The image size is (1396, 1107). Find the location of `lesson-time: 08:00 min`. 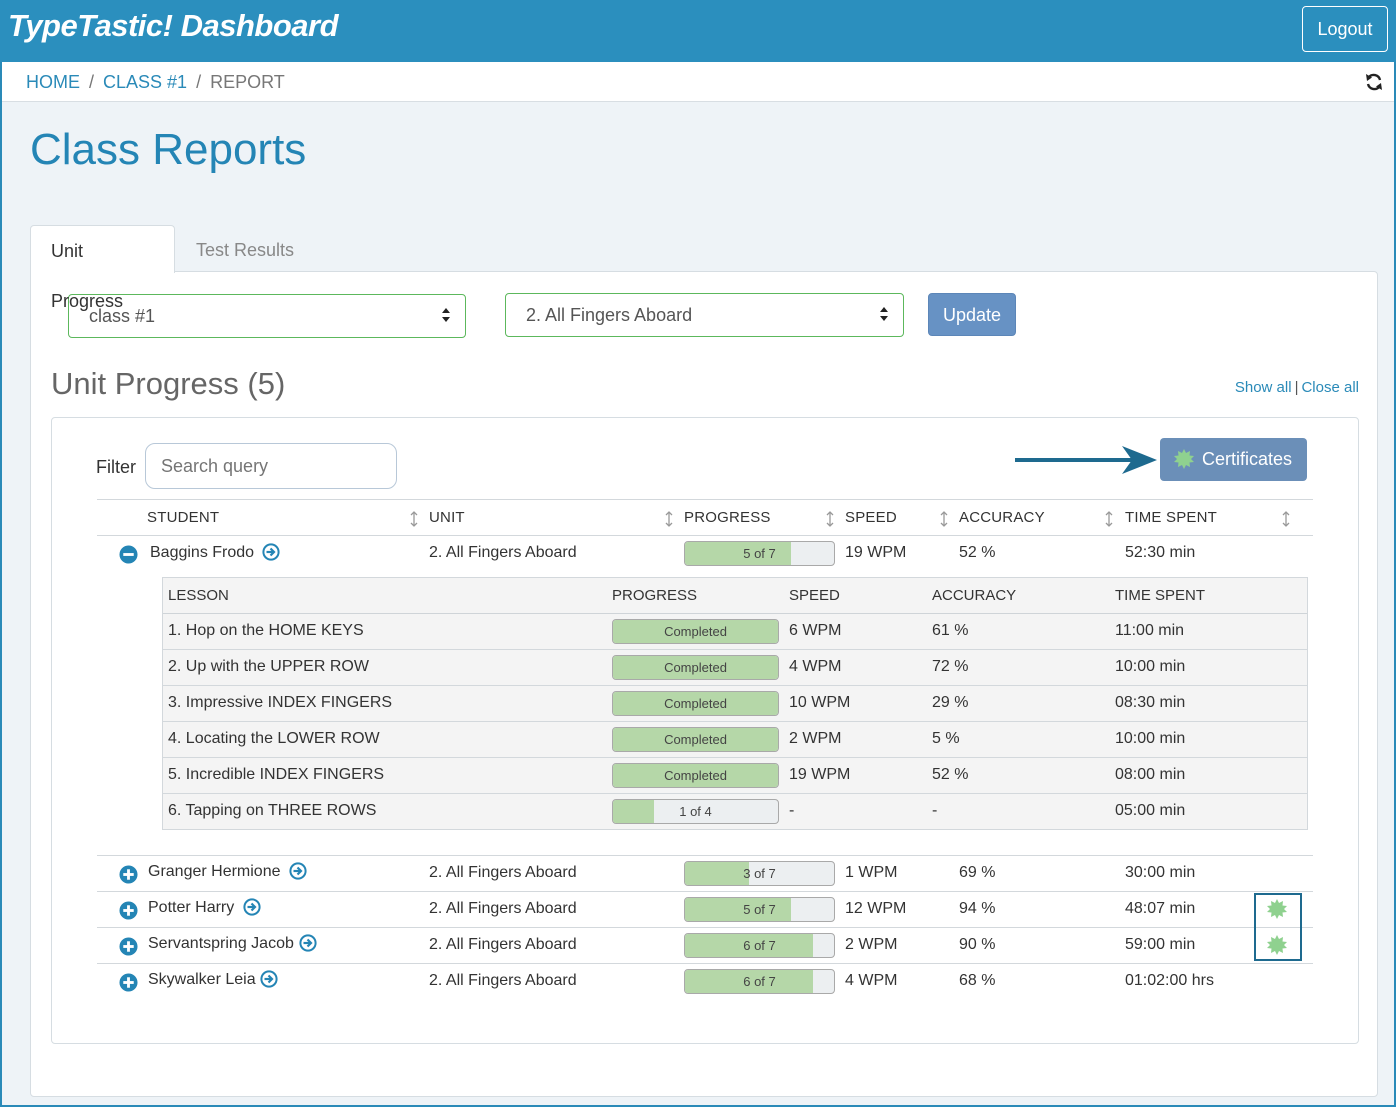

lesson-time: 08:00 min is located at coordinates (1150, 774).